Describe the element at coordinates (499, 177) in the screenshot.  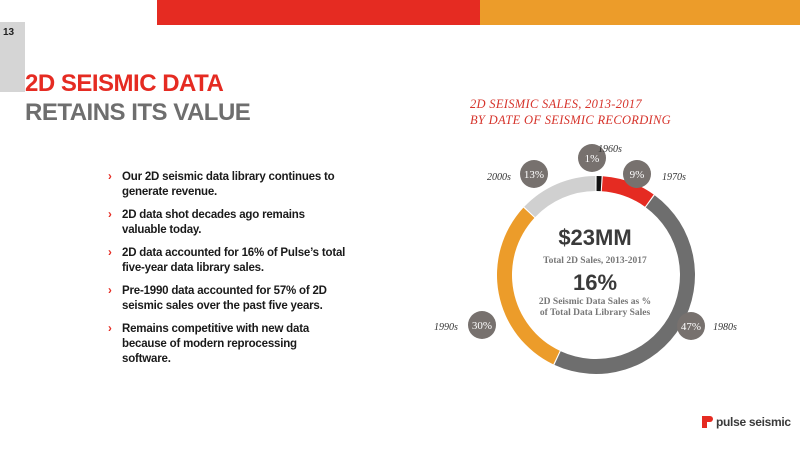
I see `decade-label-2000s: 2000s` at that location.